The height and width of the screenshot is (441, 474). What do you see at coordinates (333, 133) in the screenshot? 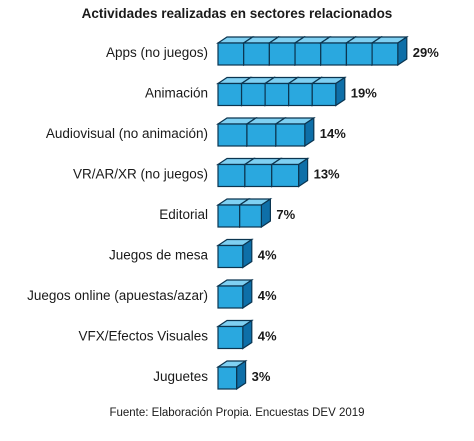
I see `value-label: 14%` at bounding box center [333, 133].